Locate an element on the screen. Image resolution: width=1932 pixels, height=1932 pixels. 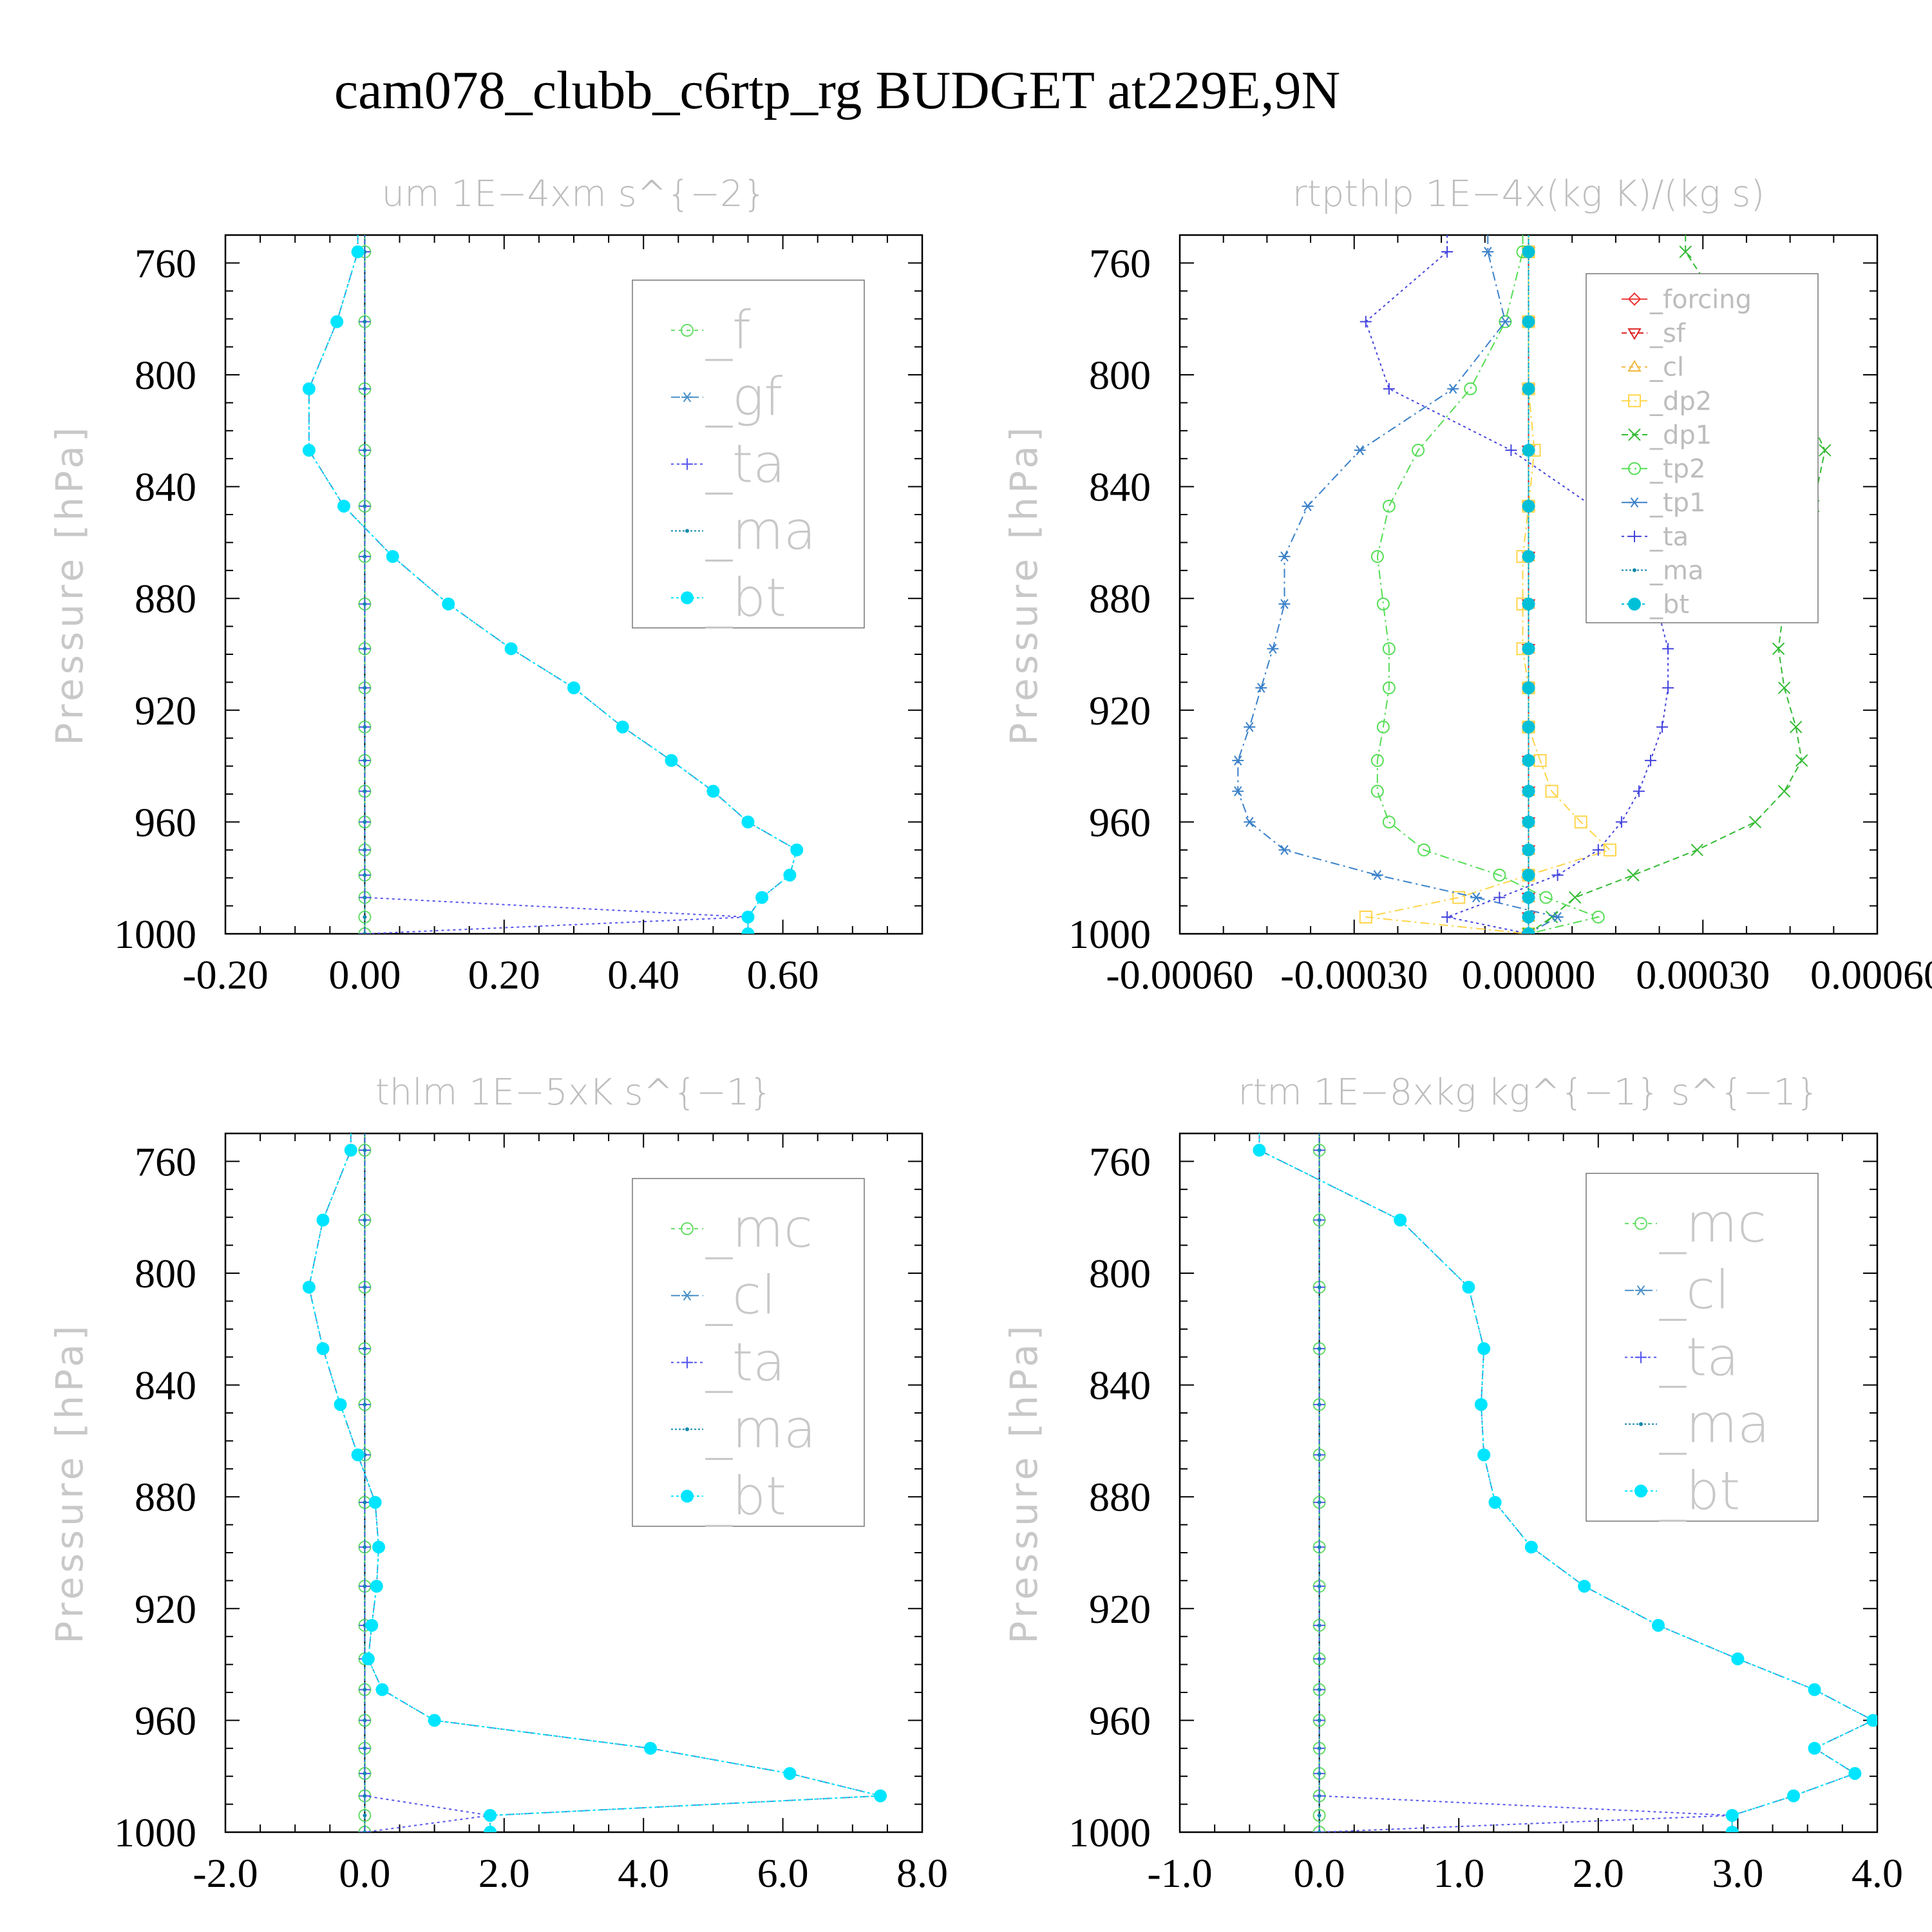
x-tick-label: -2.0 is located at coordinates (225, 1873).